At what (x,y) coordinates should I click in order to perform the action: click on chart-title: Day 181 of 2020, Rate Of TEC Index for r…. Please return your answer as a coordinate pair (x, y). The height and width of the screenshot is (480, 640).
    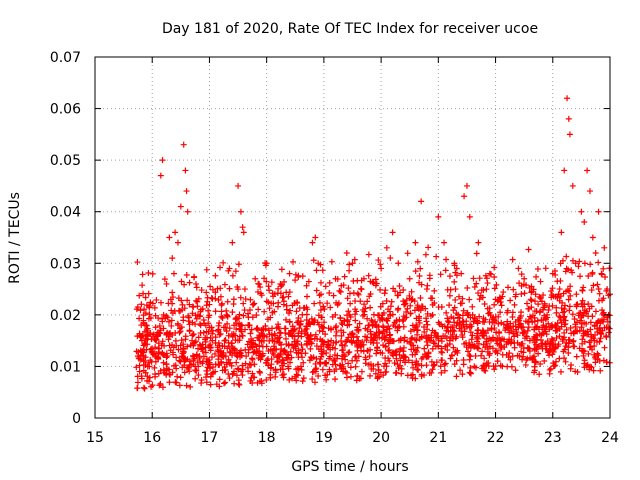
    Looking at the image, I should click on (350, 29).